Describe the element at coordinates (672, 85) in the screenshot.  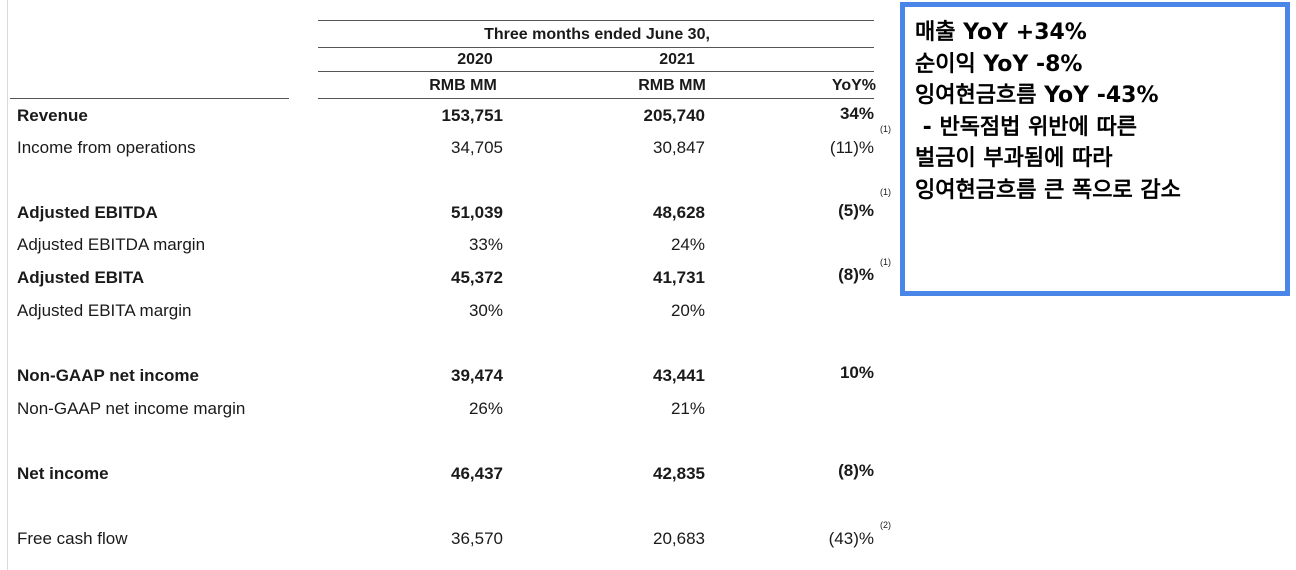
I see `unit-2021-header: RMB MM` at that location.